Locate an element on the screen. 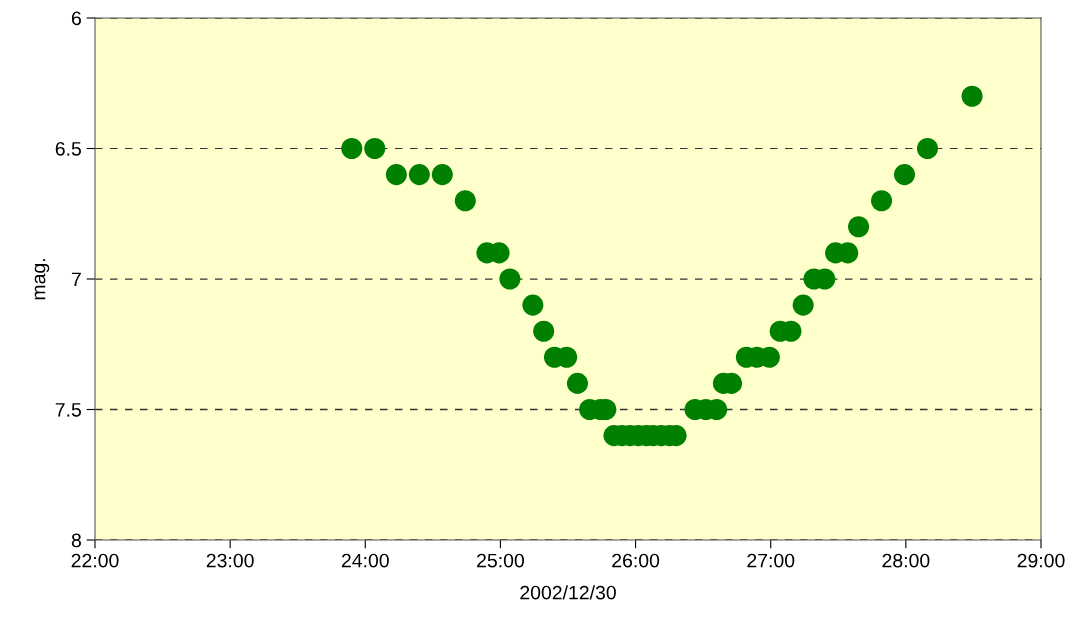 This screenshot has width=1079, height=632. x-tick-label: 25:00 is located at coordinates (500, 560).